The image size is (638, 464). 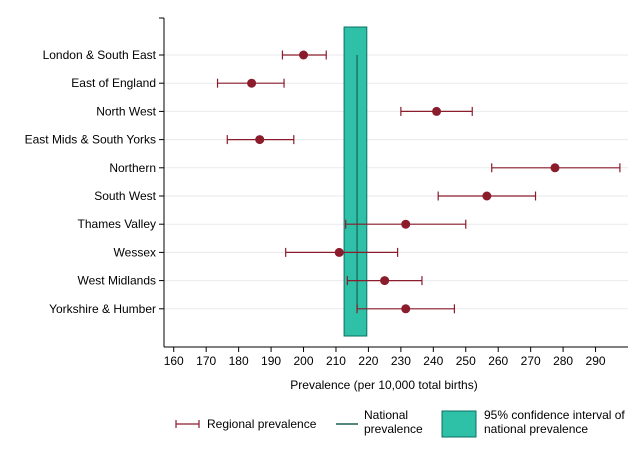 I want to click on y-tick-label: Northern, so click(x=132, y=168).